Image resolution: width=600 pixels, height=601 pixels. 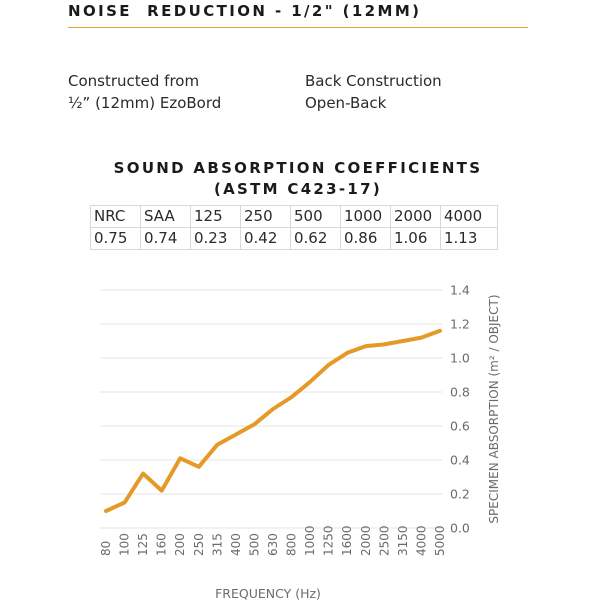 What do you see at coordinates (254, 544) in the screenshot?
I see `x-tick-label: 500` at bounding box center [254, 544].